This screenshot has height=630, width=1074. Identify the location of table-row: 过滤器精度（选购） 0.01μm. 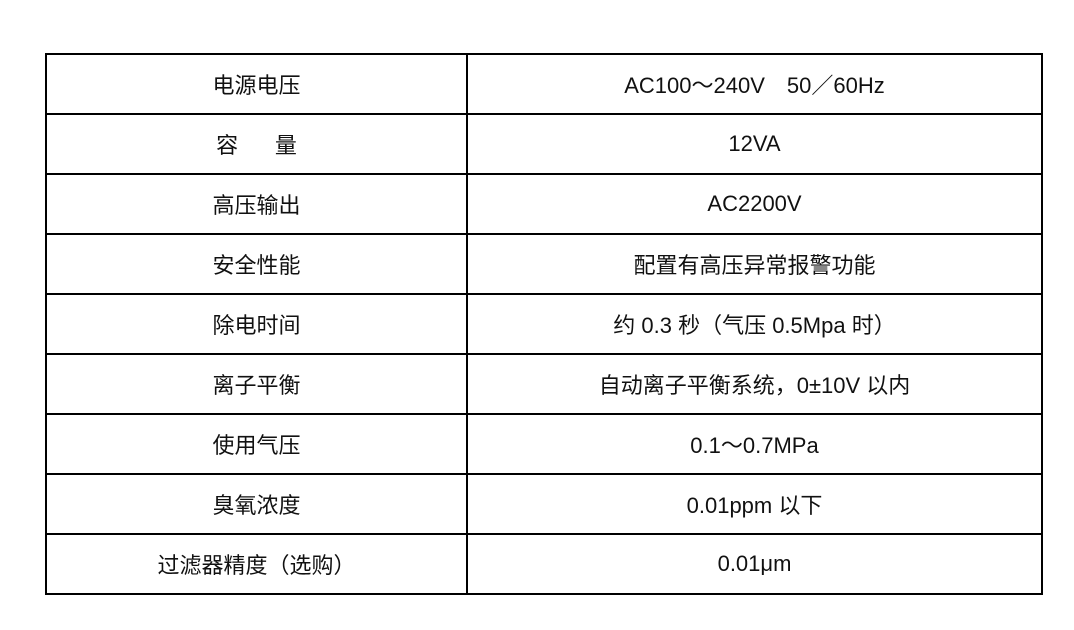
(544, 564).